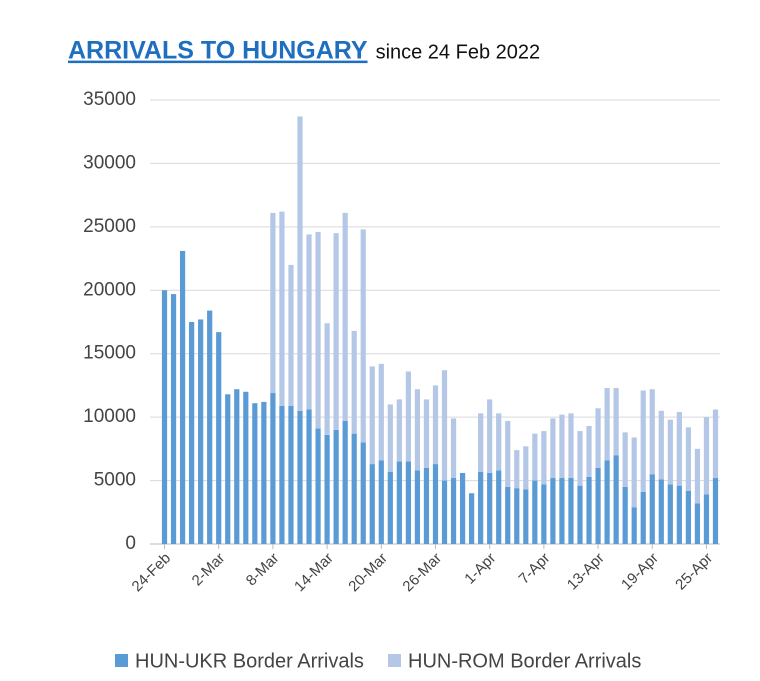 The width and height of the screenshot is (760, 681). Describe the element at coordinates (368, 573) in the screenshot. I see `x-tick-label: 20-Mar` at that location.